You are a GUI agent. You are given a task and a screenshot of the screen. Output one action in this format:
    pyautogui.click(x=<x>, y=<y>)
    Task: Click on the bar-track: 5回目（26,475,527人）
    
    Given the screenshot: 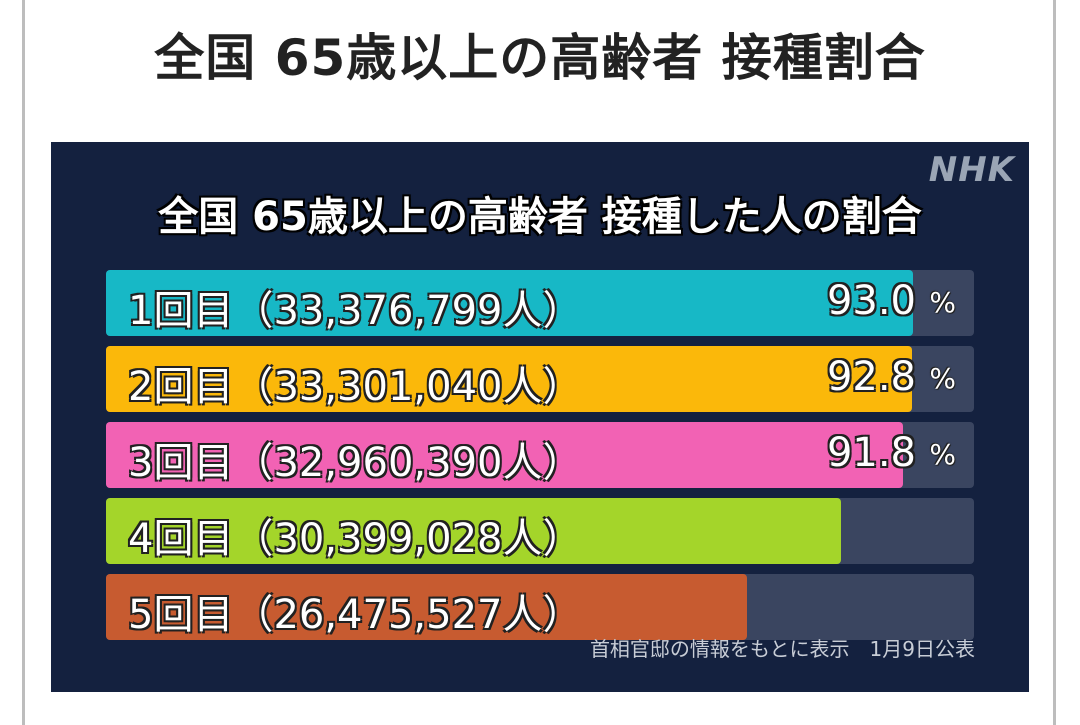 What is the action you would take?
    pyautogui.click(x=540, y=607)
    